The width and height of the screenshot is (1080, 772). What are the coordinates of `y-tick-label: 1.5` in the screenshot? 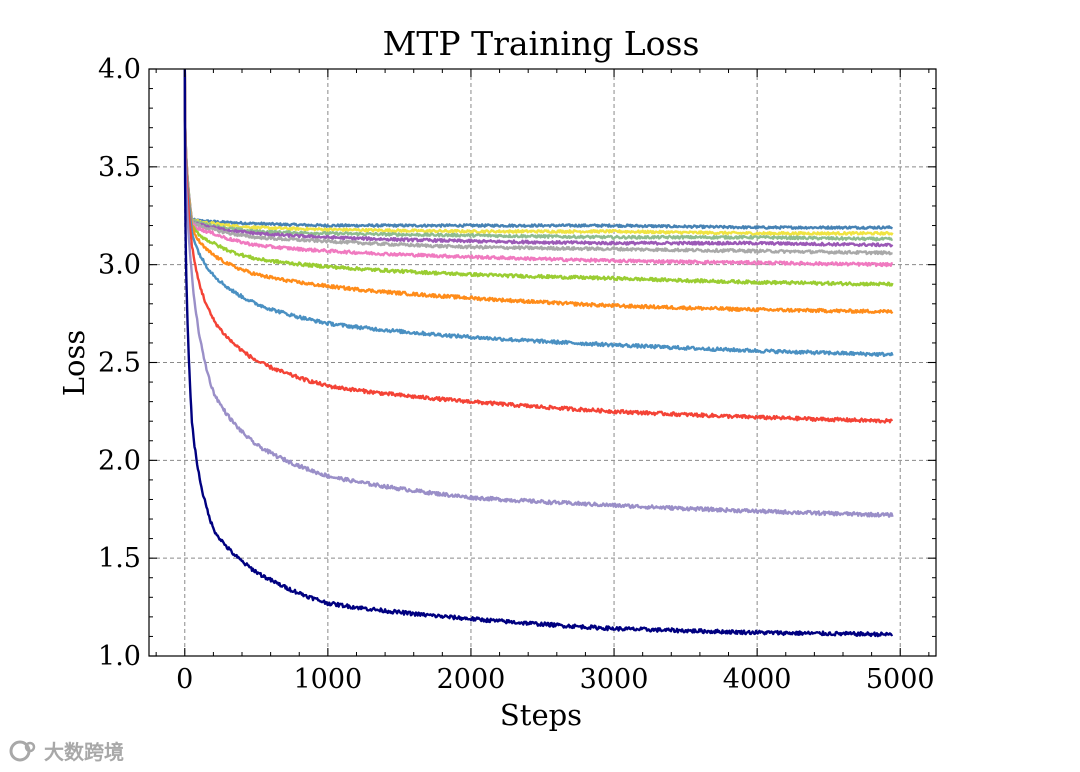 It's located at (119, 558).